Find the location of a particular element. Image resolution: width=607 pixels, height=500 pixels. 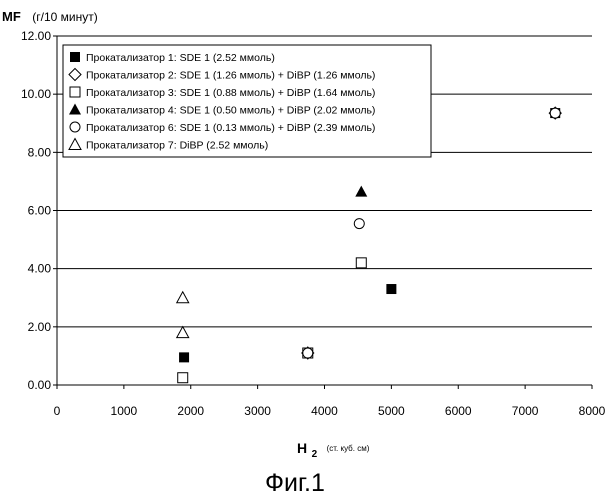

y-tick-label: 6.00 is located at coordinates (40, 211).